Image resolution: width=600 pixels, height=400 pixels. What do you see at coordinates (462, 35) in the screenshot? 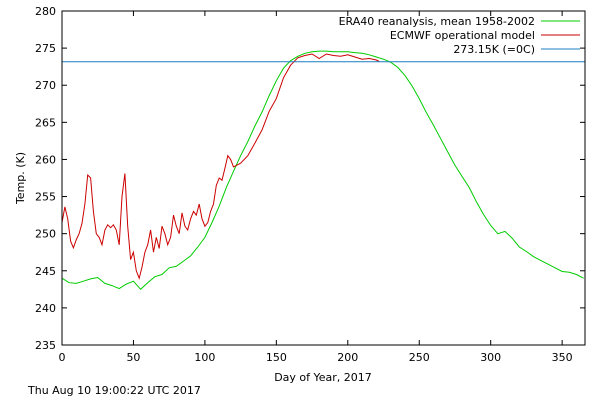
I see `legend-label-1: ECMWF operational model` at bounding box center [462, 35].